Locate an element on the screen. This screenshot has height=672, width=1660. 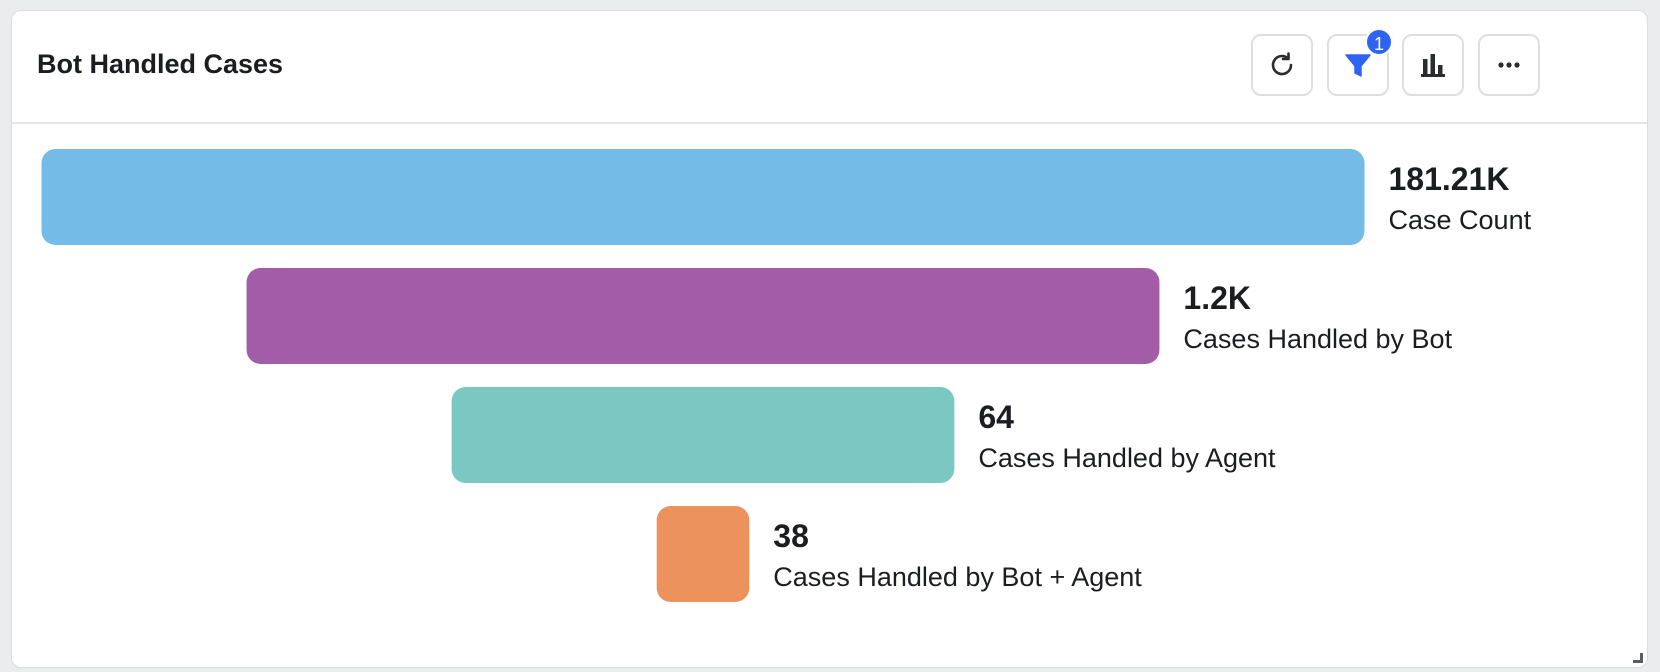
funnel-value-label: 38 is located at coordinates (791, 536).